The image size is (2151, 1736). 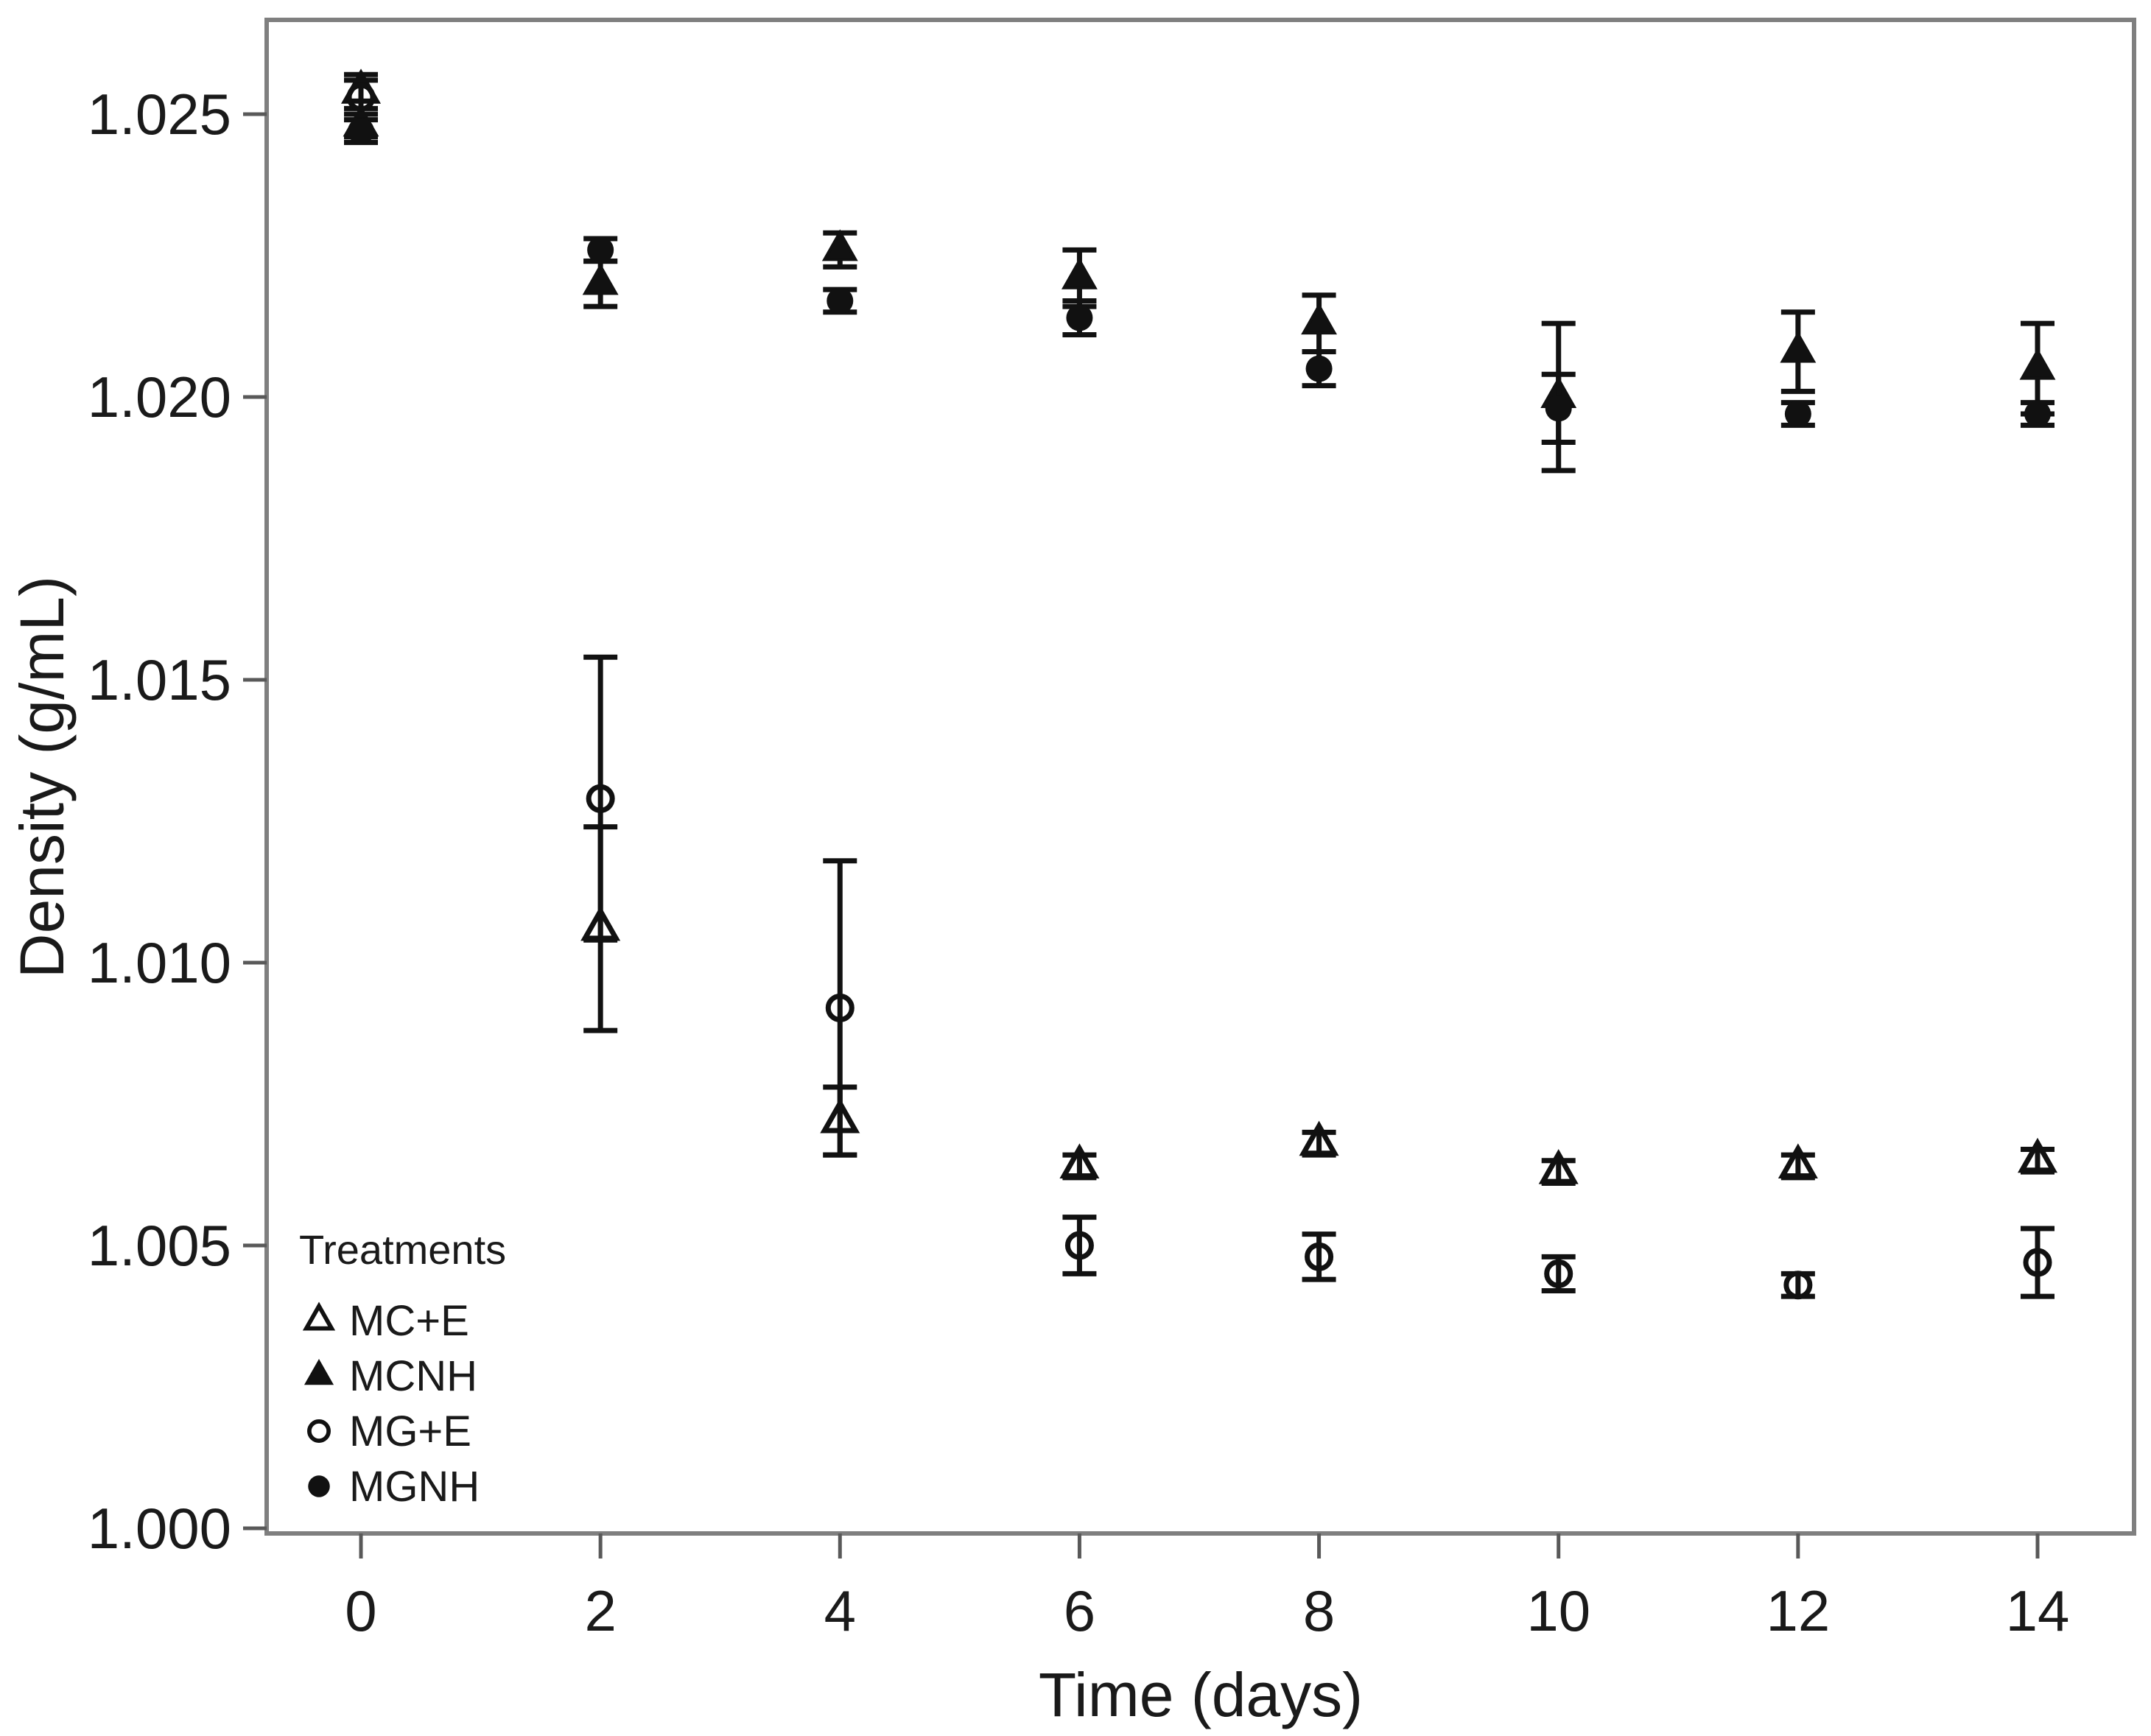 What do you see at coordinates (1201, 1694) in the screenshot?
I see `x-axis-title: Time (days)` at bounding box center [1201, 1694].